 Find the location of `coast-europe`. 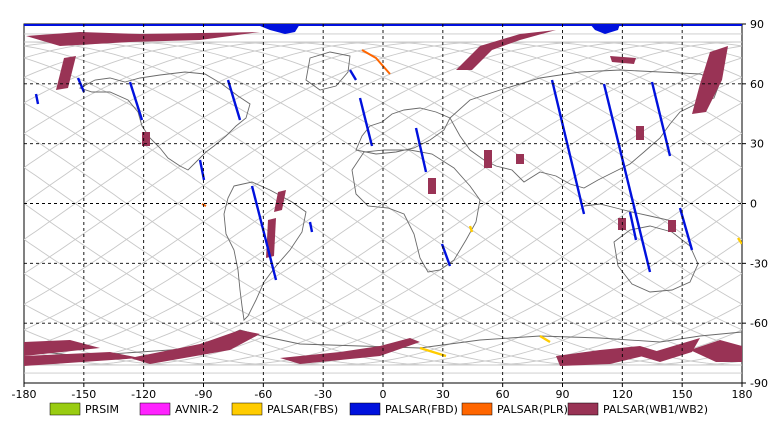

coast-europe is located at coordinates (403, 131).